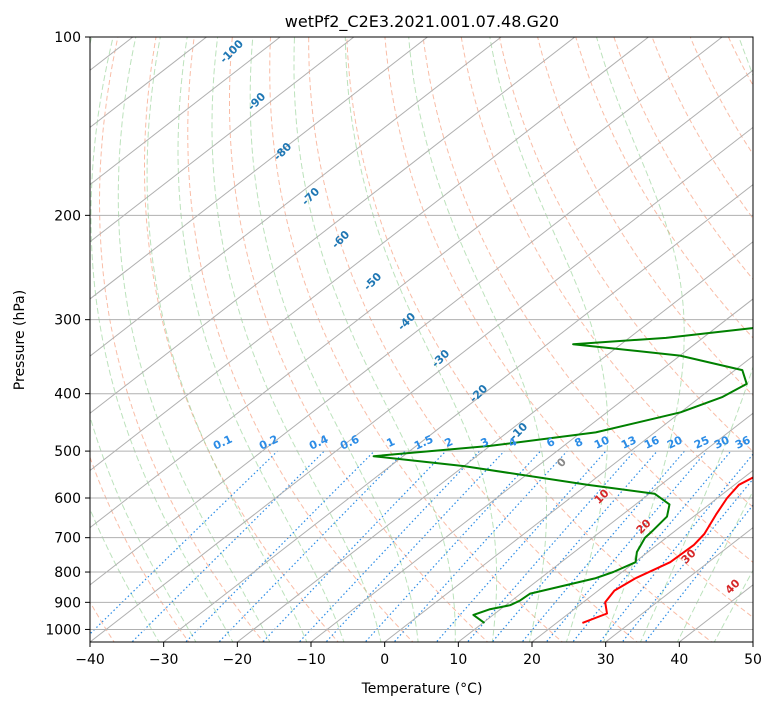  What do you see at coordinates (20, 340) in the screenshot?
I see `y-axis-label: Pressure (hPa)` at bounding box center [20, 340].